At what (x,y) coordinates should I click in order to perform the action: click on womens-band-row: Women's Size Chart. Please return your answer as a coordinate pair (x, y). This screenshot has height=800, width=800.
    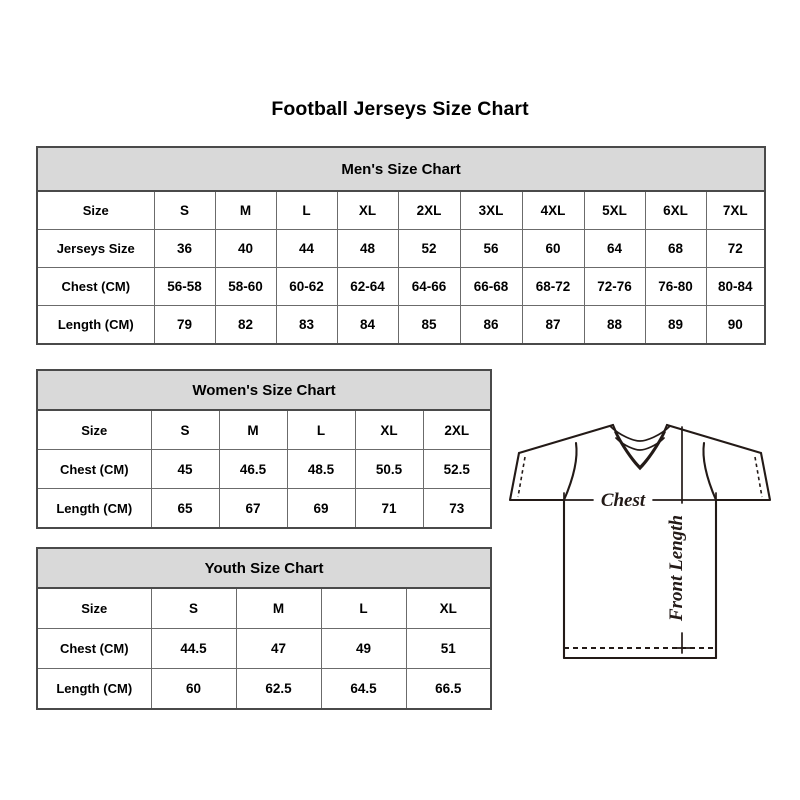
    Looking at the image, I should click on (264, 390).